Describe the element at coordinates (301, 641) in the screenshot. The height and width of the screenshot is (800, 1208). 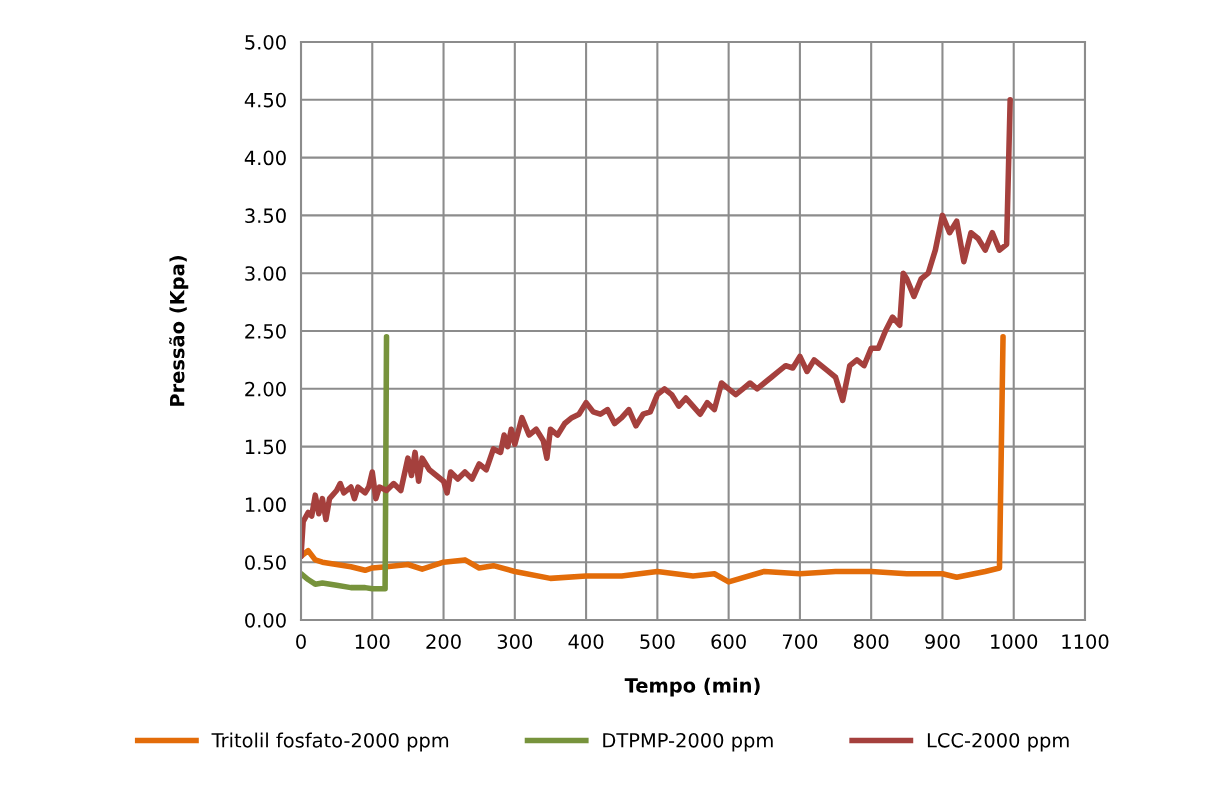
I see `x-tick-label: 0` at that location.